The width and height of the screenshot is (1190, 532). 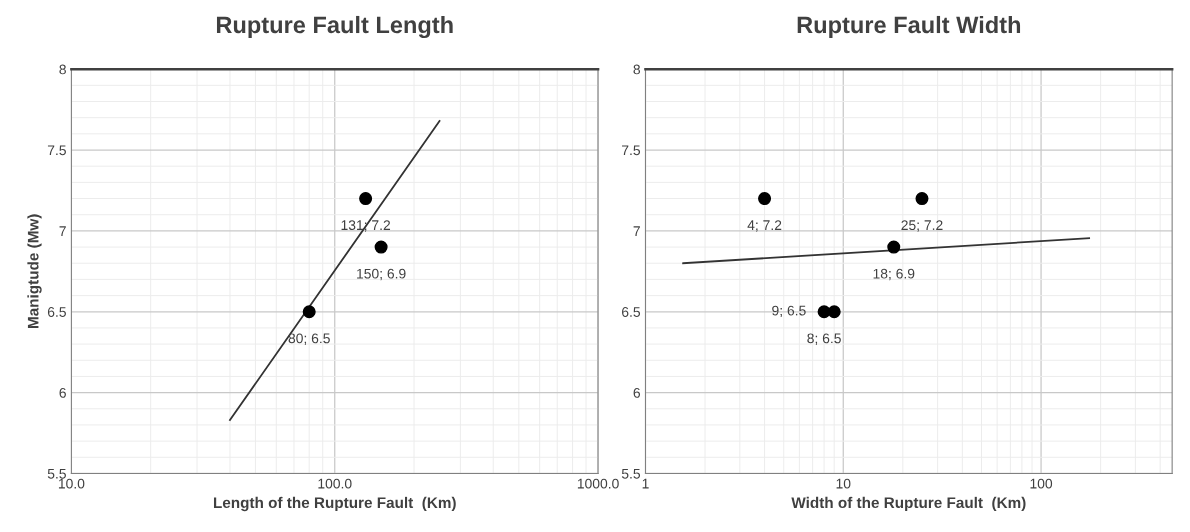 I want to click on data-label: 18; 6.9, so click(x=894, y=274).